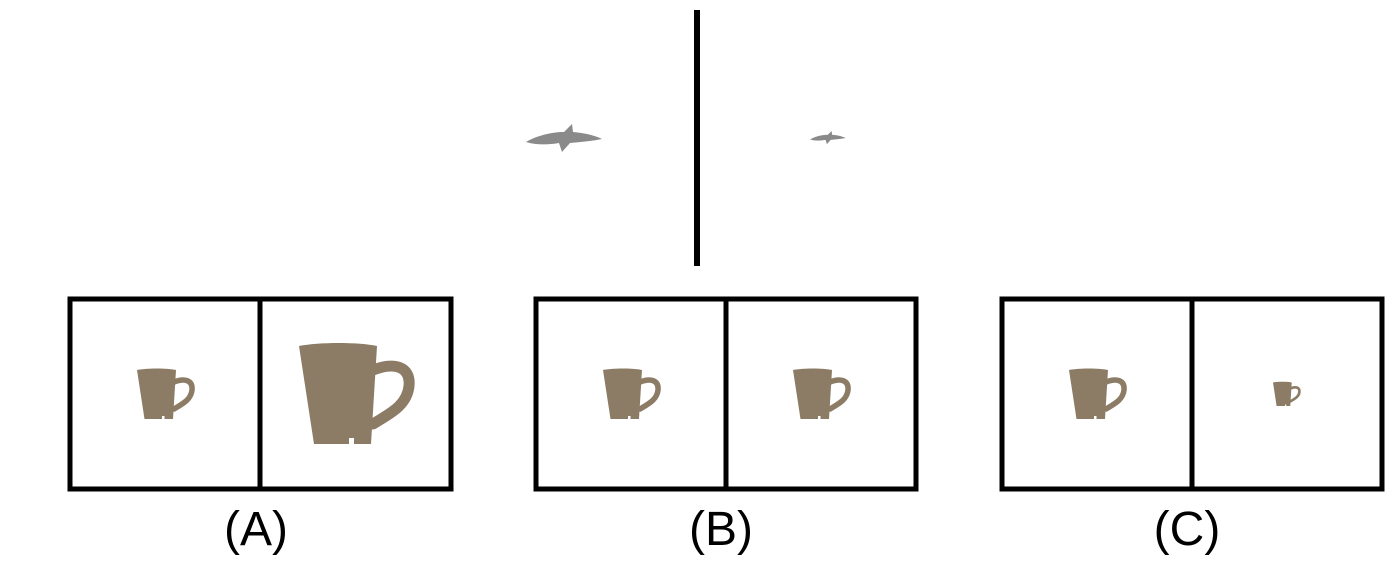 The width and height of the screenshot is (1395, 574). What do you see at coordinates (1187, 529) in the screenshot?
I see `option-label: (C)` at bounding box center [1187, 529].